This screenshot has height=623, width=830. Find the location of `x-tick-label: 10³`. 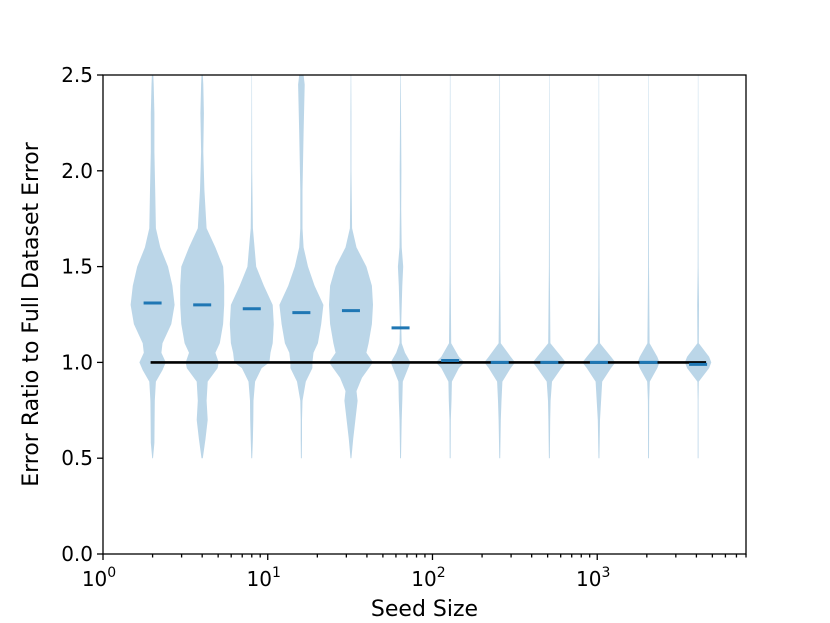

x-tick-label: 10³ is located at coordinates (593, 578).